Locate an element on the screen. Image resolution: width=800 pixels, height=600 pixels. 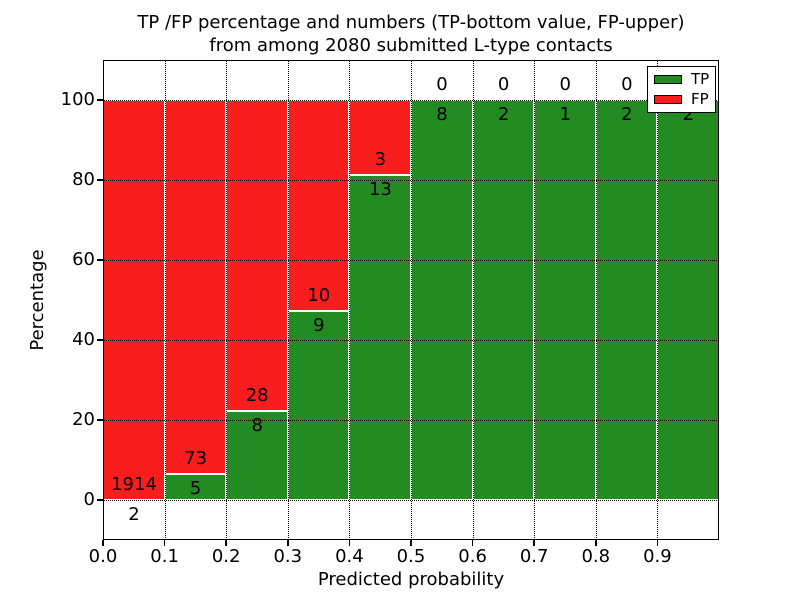
x-tick-label: 0.2 is located at coordinates (226, 556).